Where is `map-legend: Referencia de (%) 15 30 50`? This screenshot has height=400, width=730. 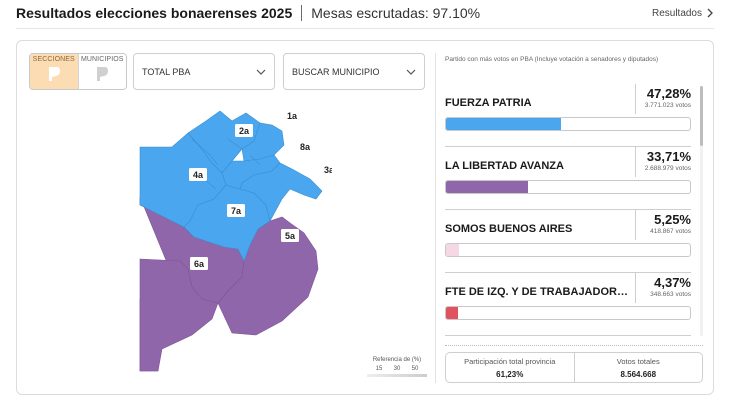 map-legend: Referencia de (%) 15 30 50 is located at coordinates (397, 367).